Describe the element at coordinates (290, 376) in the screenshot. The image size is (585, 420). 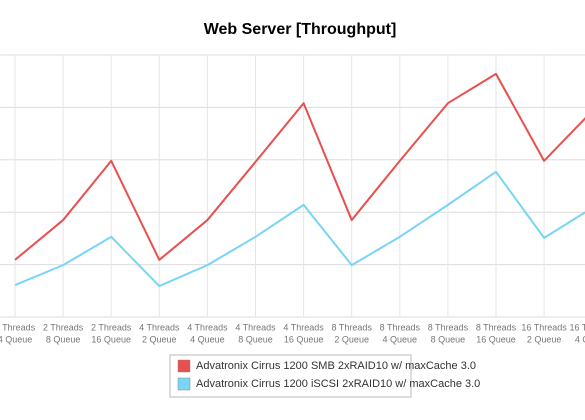
I see `legend-box` at that location.